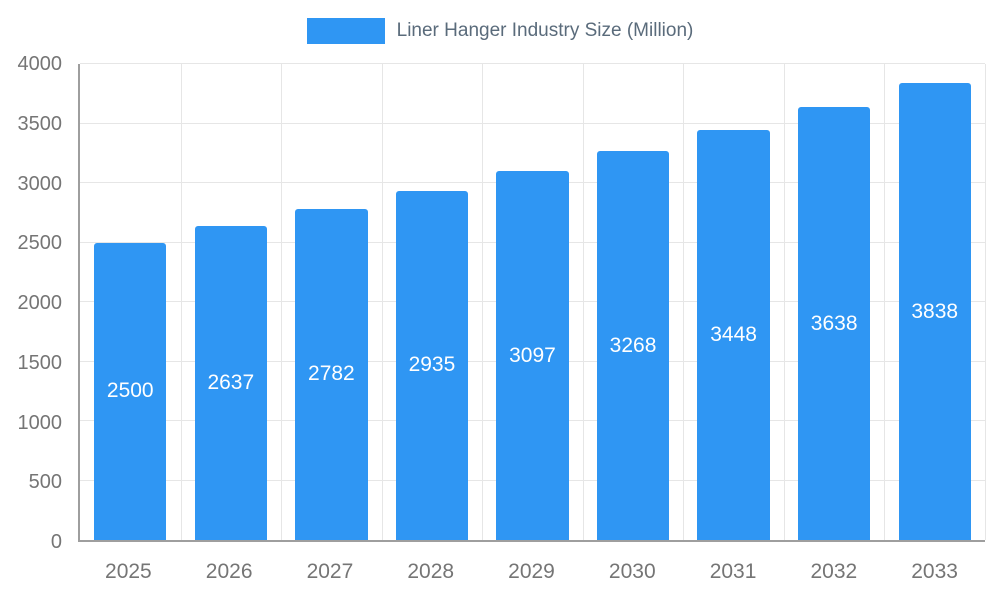  I want to click on x-tick-label: 2030, so click(632, 571).